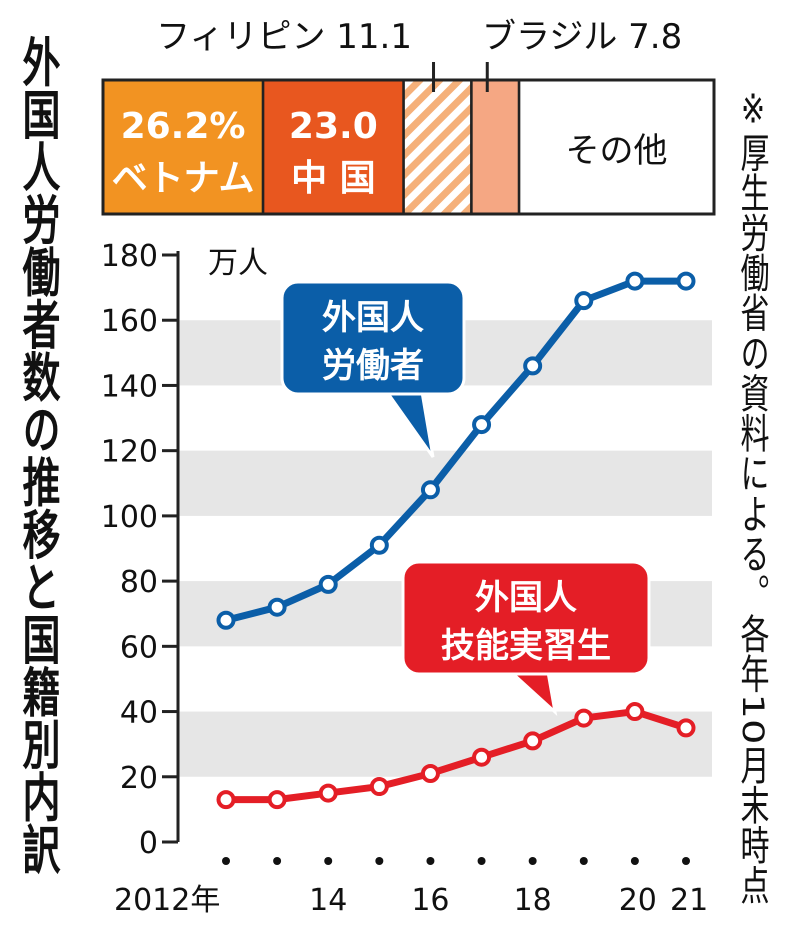 This screenshot has width=800, height=936. I want to click on source-note: ※厚生労働省の資料による。各年10月末時点, so click(753, 495).